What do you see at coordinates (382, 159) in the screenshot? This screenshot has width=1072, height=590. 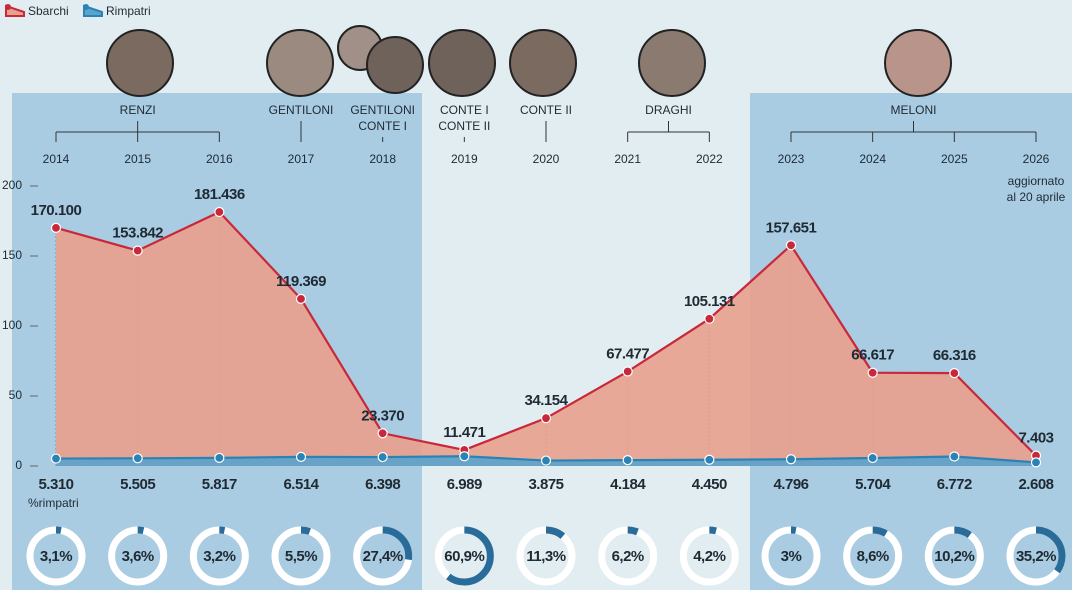 I see `x-tick-label: 2018` at bounding box center [382, 159].